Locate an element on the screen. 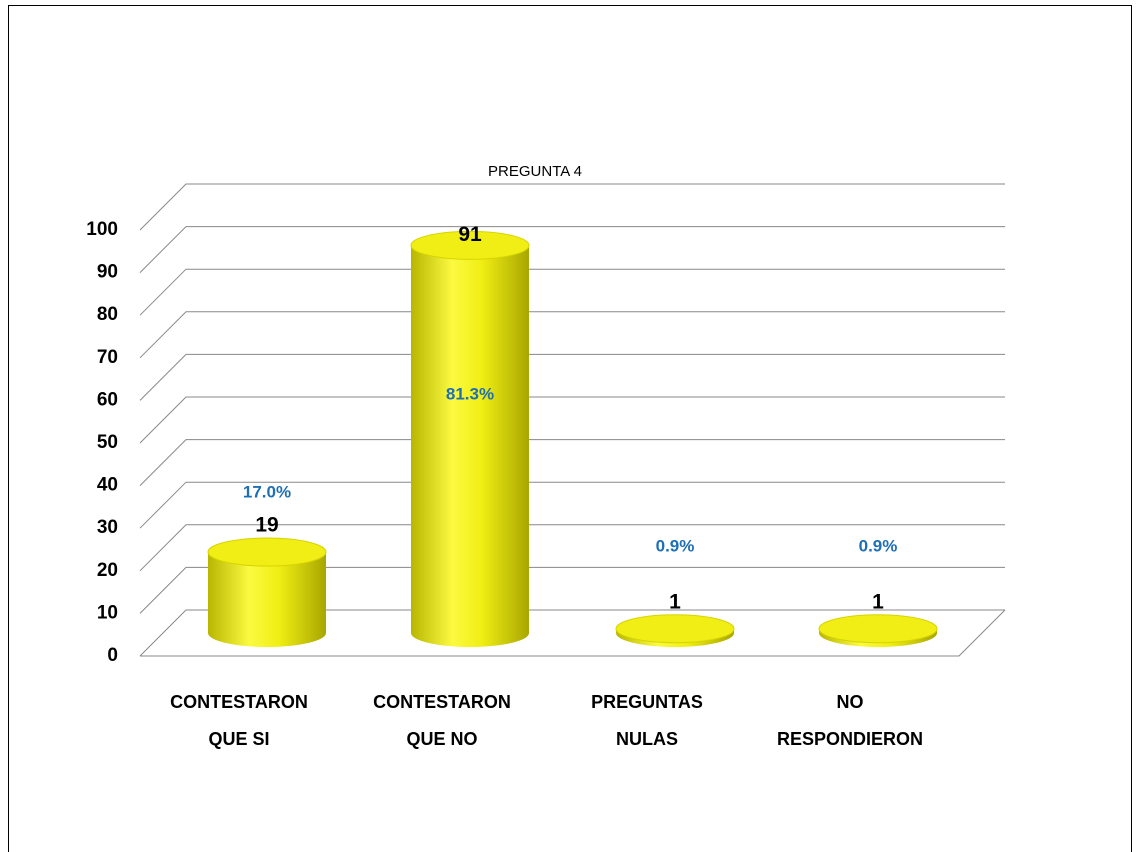 Image resolution: width=1140 pixels, height=852 pixels. floor-edge is located at coordinates (573, 633).